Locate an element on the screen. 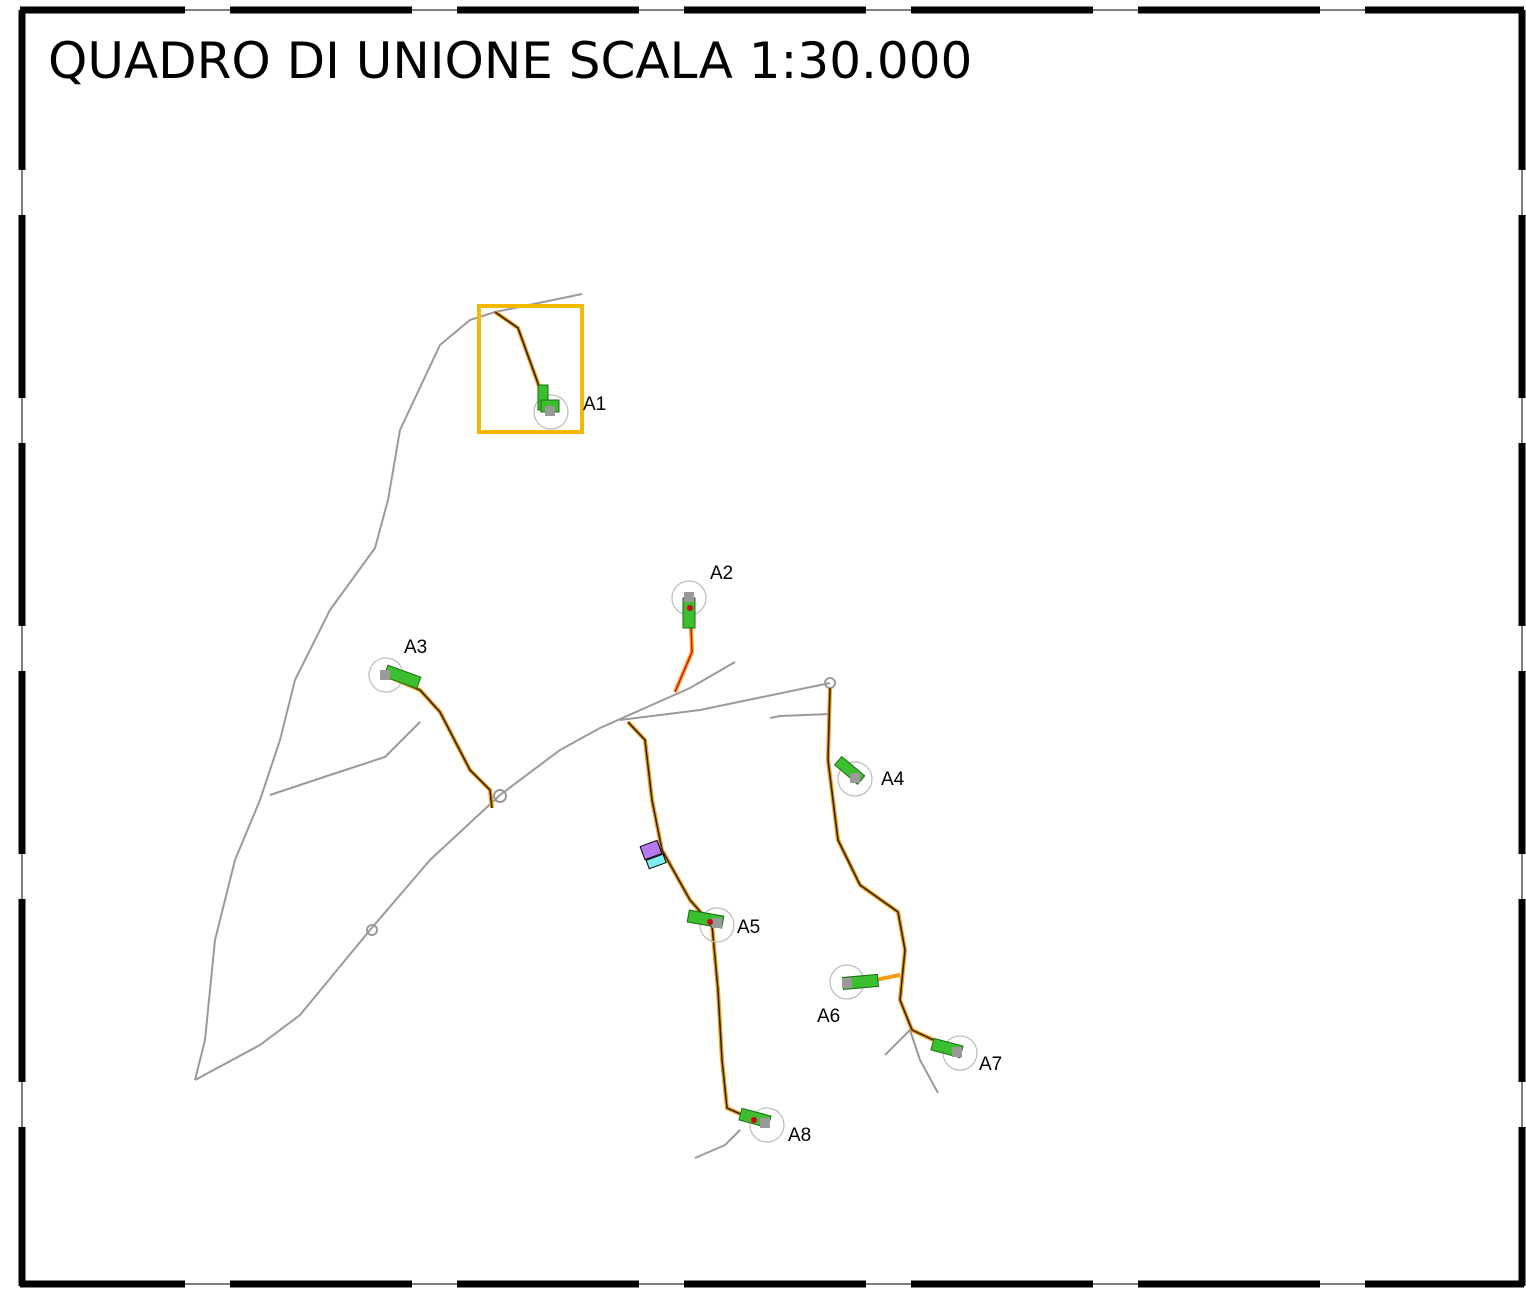  site-label: A2 is located at coordinates (721, 573).